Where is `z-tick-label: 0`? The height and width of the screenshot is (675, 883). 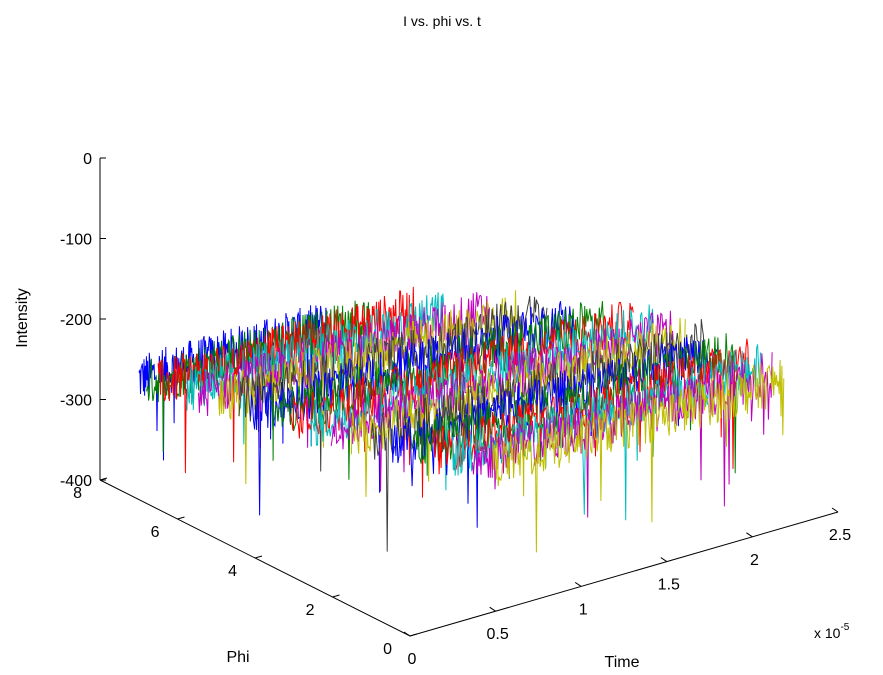 z-tick-label: 0 is located at coordinates (87, 159).